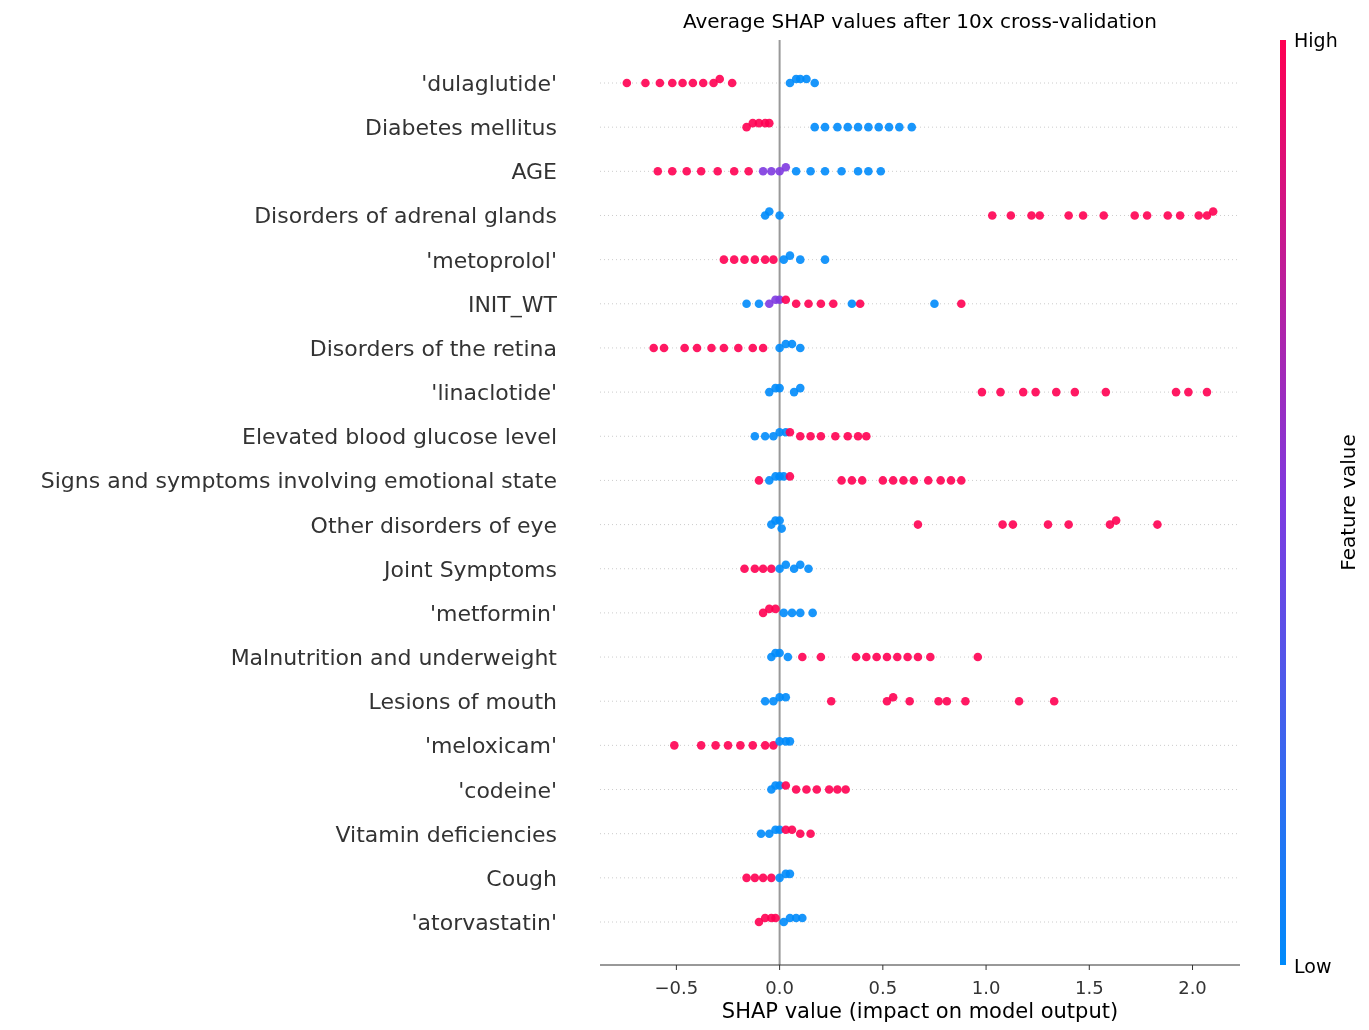 The image size is (1369, 1030). I want to click on y-tick-label: Signs and symptoms involving emotional state, so click(298, 481).